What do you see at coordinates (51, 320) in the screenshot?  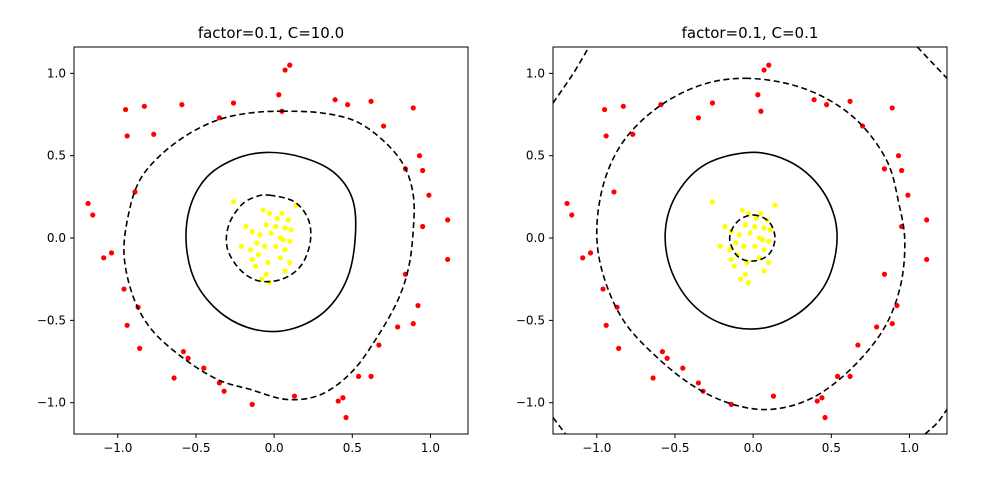 I see `left-y-tick-label: −0.5` at bounding box center [51, 320].